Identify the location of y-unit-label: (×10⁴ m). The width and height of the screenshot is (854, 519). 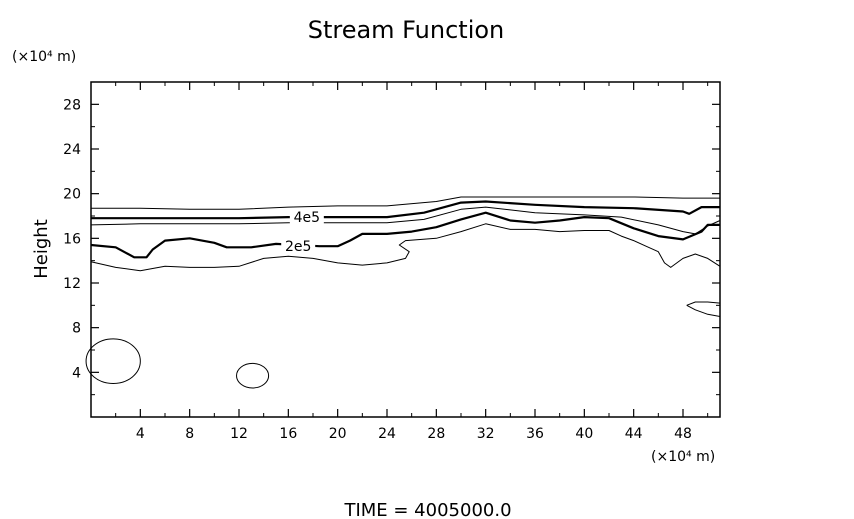
(44, 57).